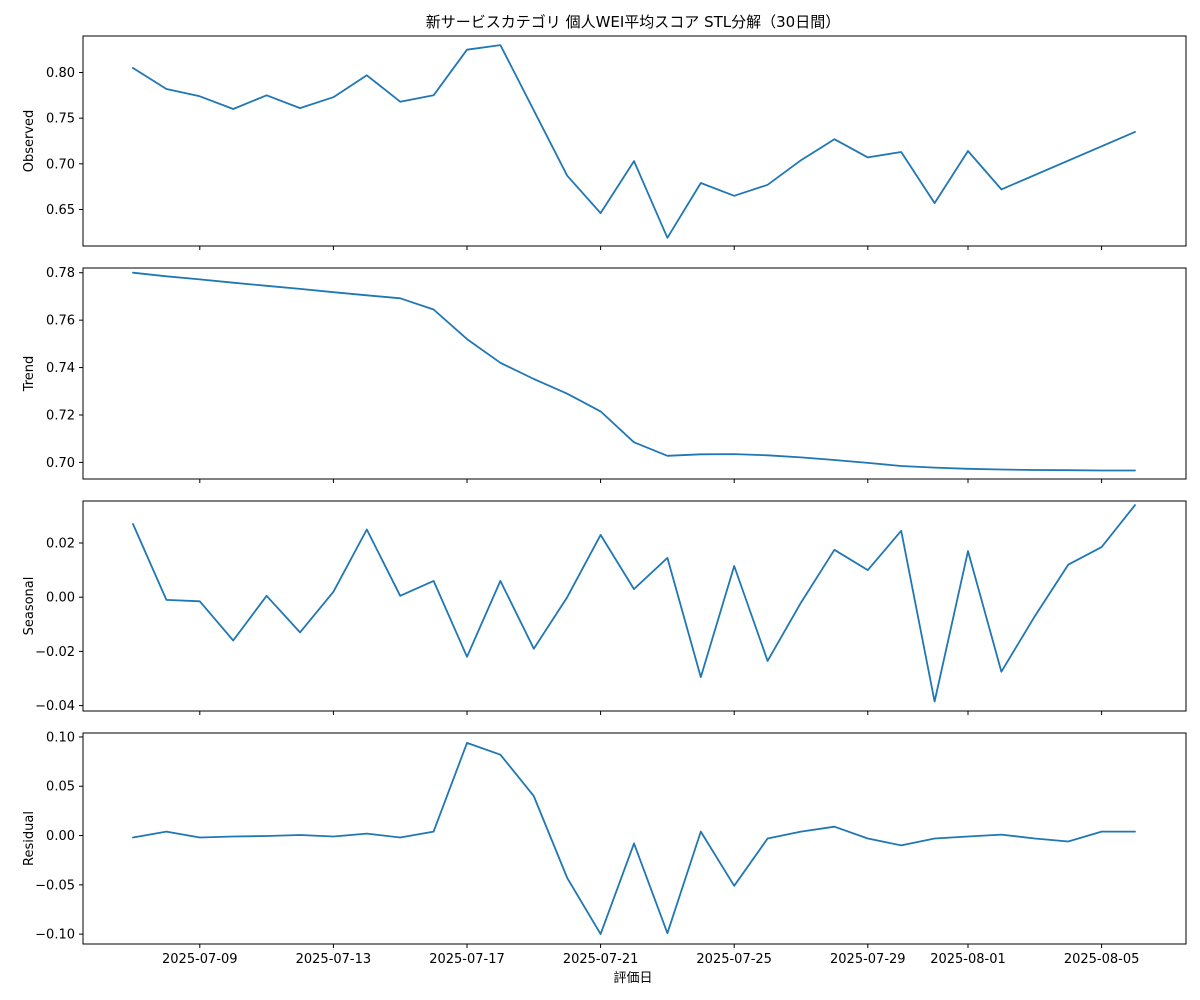  I want to click on x-tick-label: 2025-07-09, so click(200, 959).